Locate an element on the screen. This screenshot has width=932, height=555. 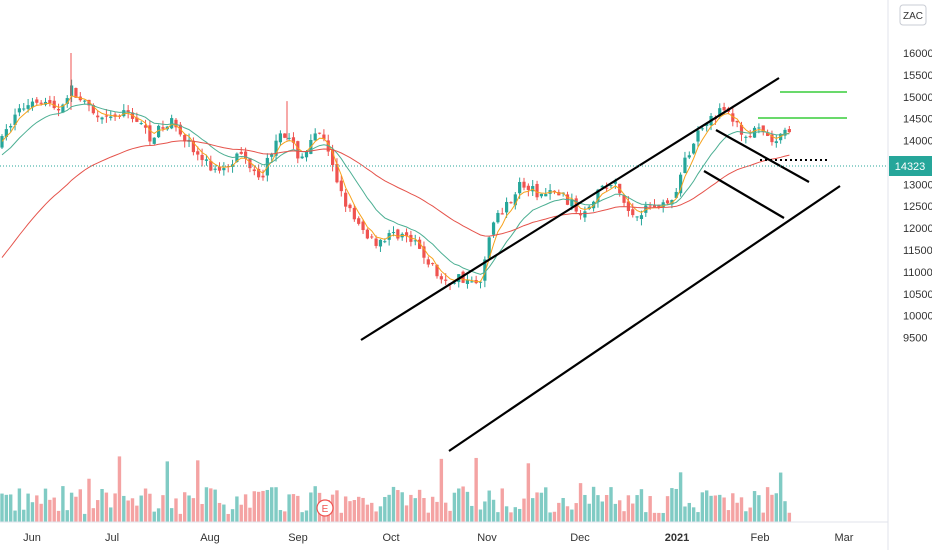
symbol-label: ZAC is located at coordinates (913, 16).